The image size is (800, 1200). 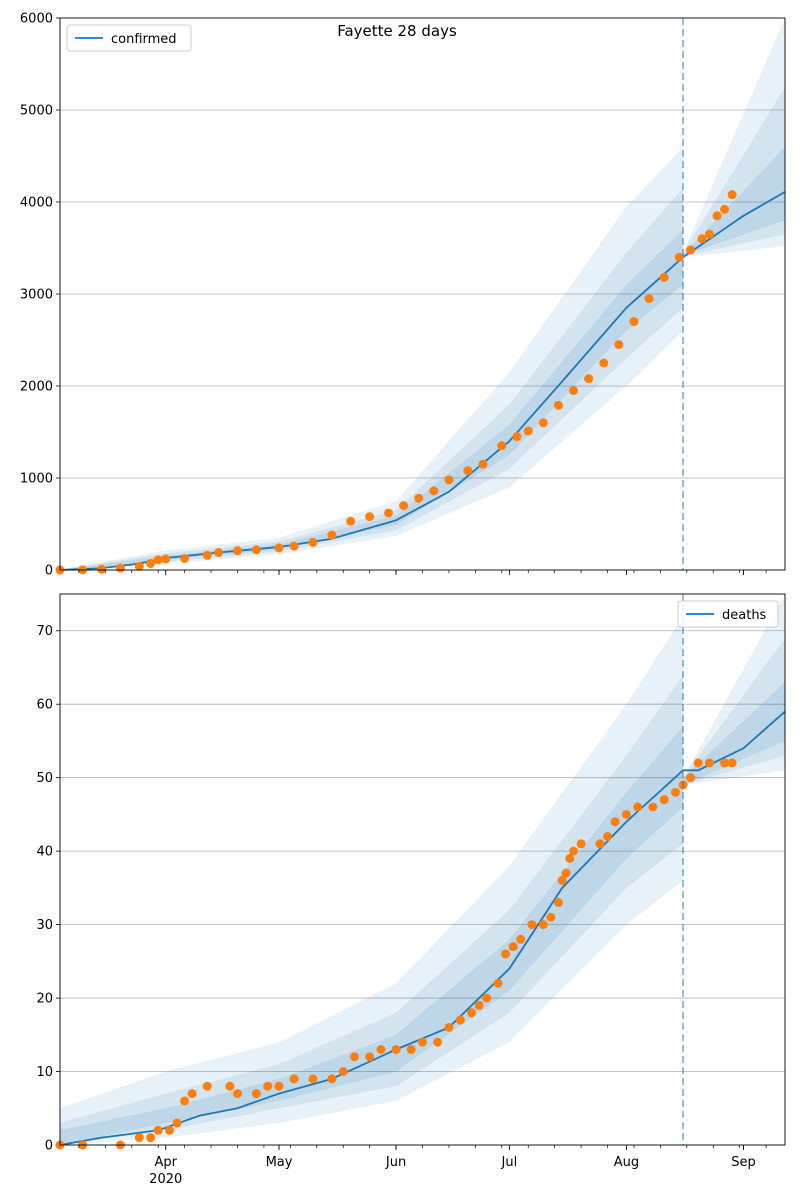 What do you see at coordinates (44, 705) in the screenshot?
I see `y-tick-label: 60` at bounding box center [44, 705].